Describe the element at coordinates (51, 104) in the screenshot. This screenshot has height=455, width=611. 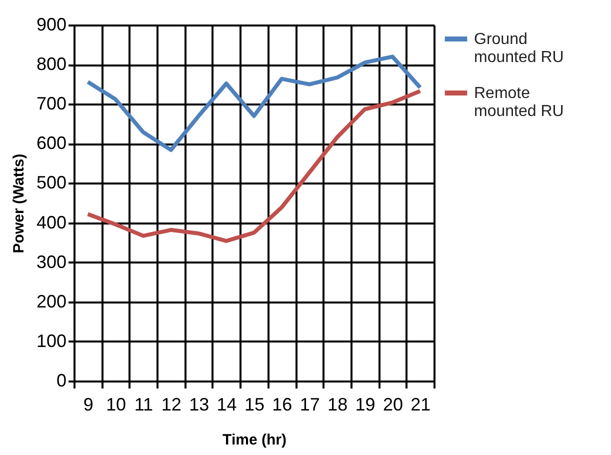
I see `y-tick-label: 700` at that location.